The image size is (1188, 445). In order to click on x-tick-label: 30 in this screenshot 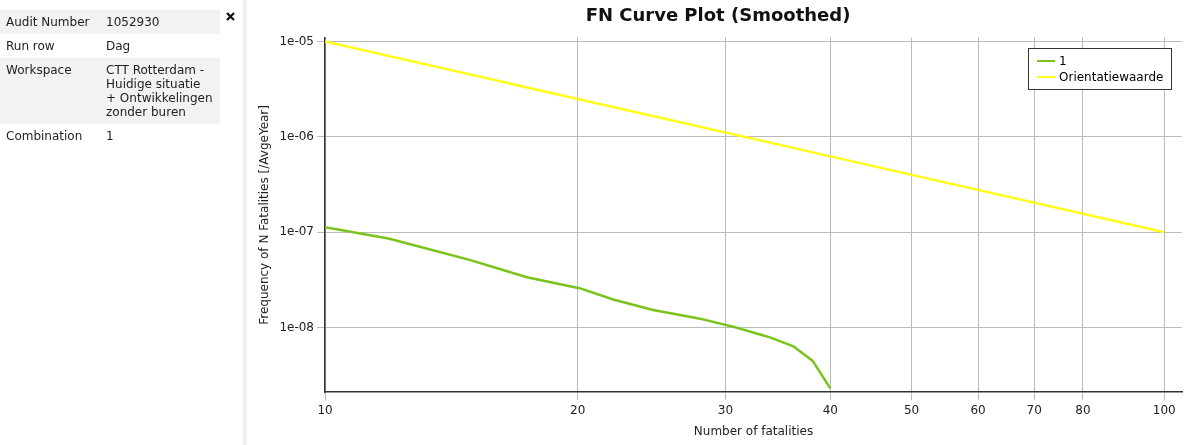, I will do `click(725, 409)`.